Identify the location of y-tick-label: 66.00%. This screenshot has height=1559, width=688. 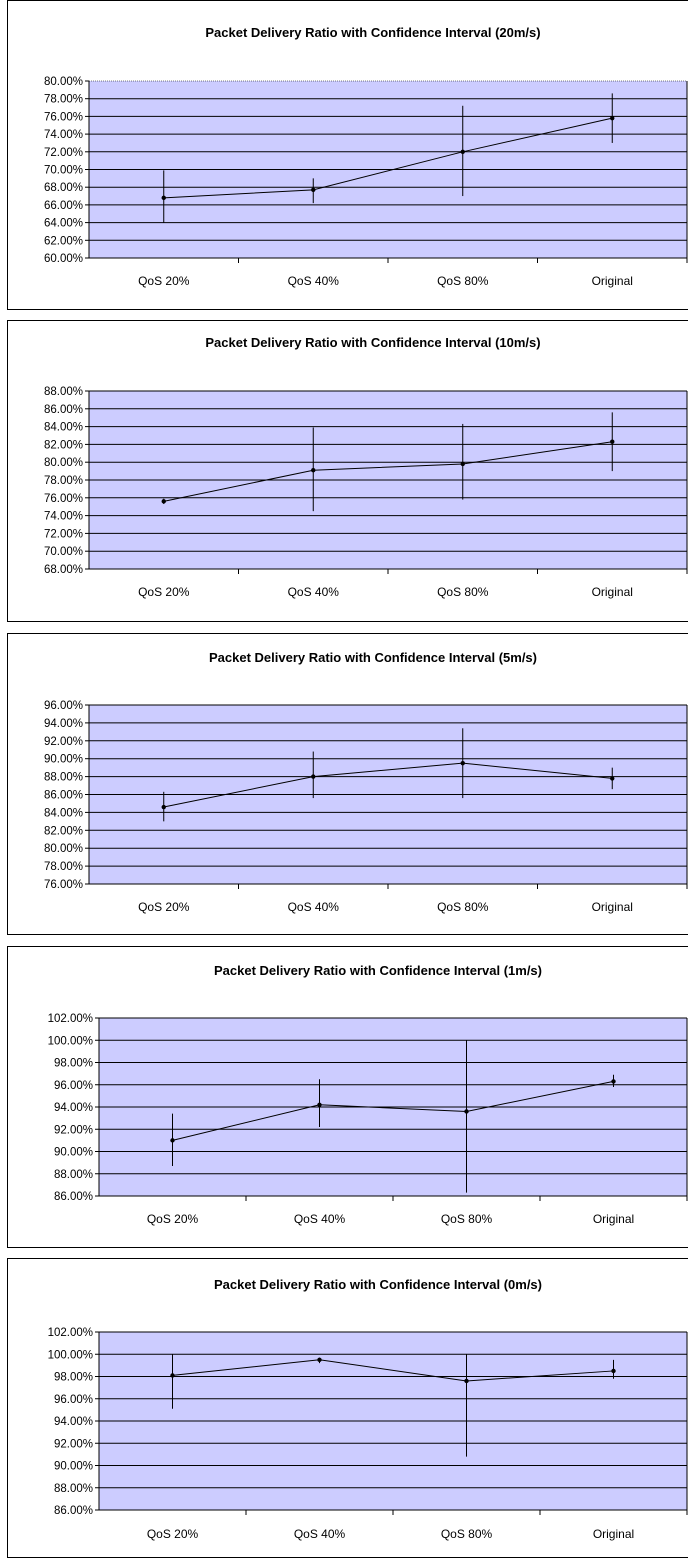
(63, 206).